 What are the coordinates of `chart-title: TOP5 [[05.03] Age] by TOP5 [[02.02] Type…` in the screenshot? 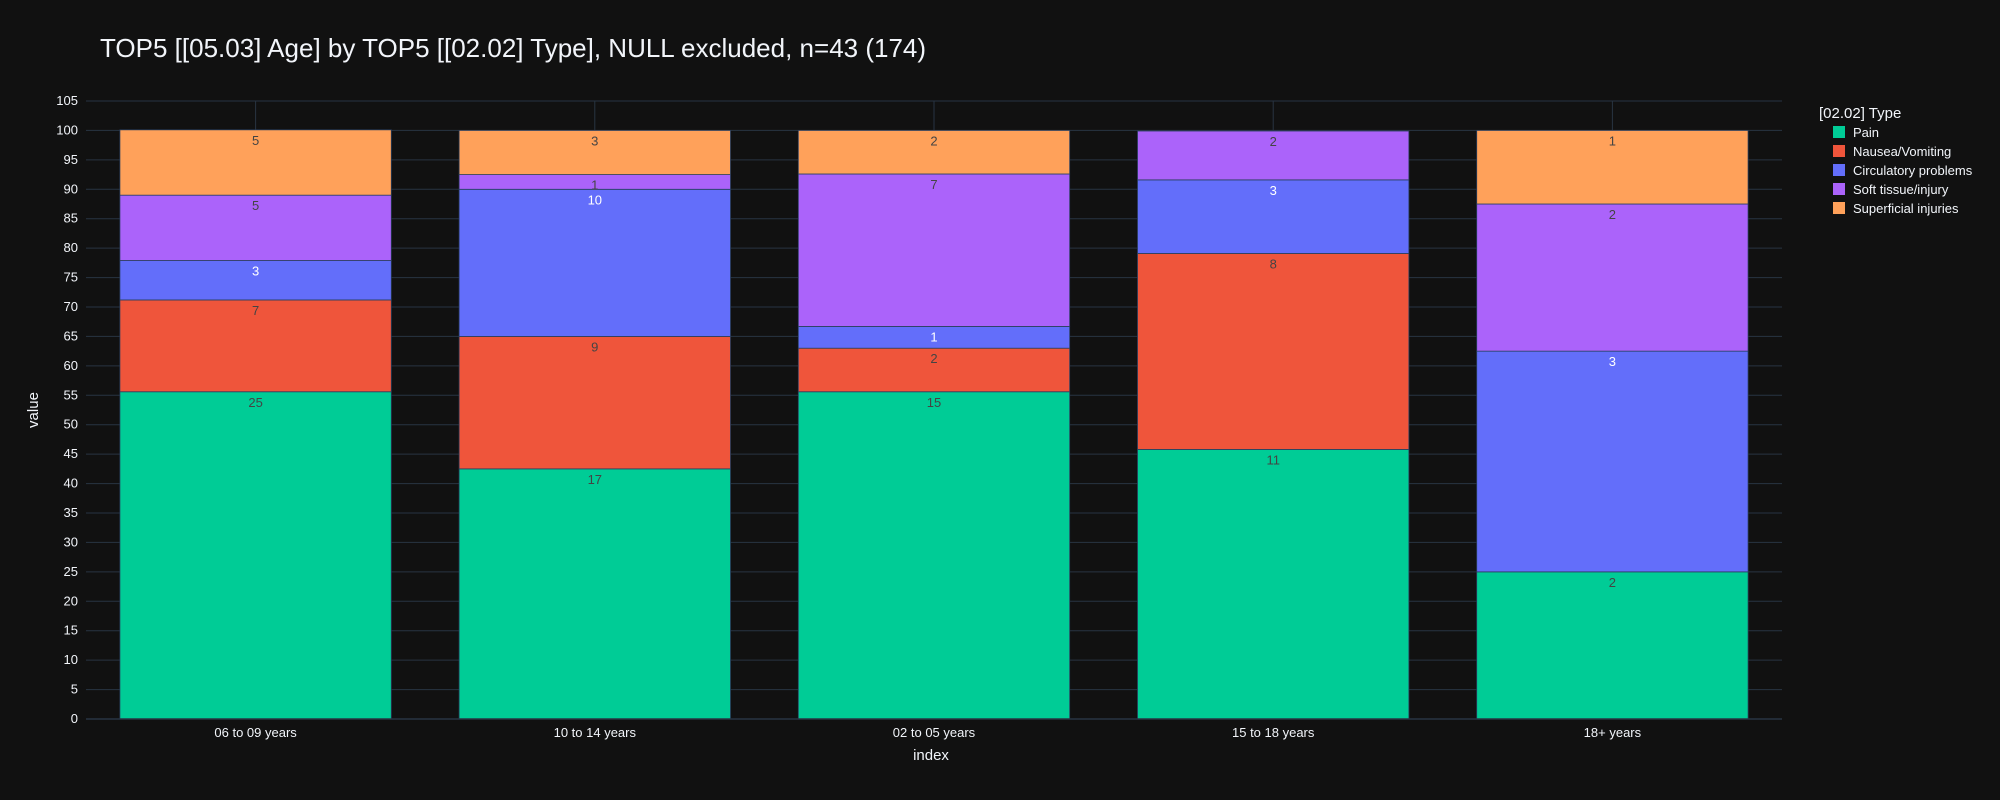 It's located at (513, 48).